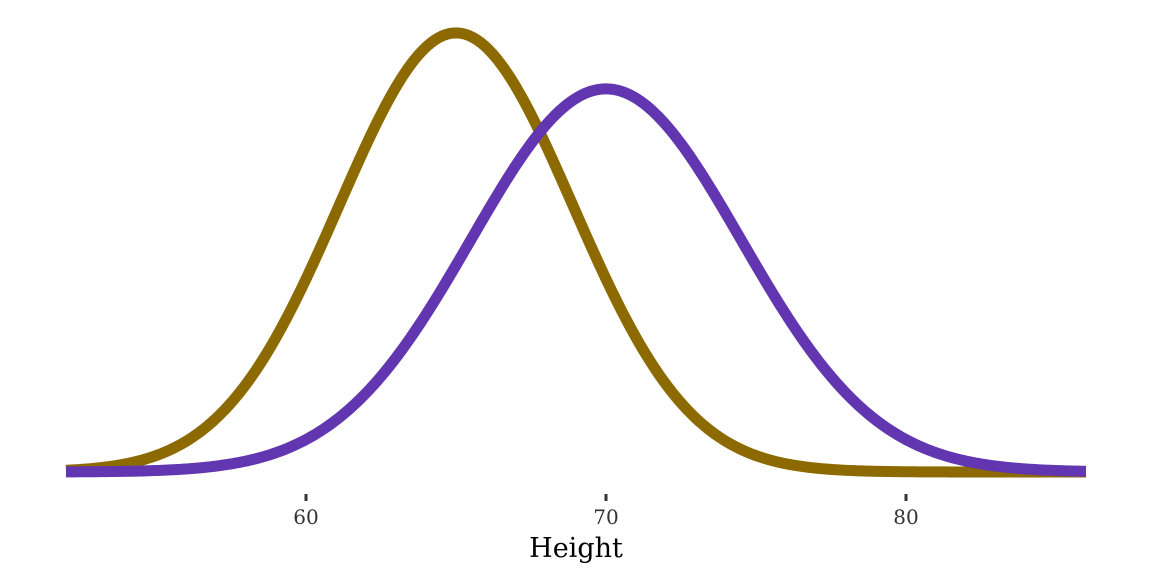  I want to click on x-axis-title: Height, so click(576, 548).